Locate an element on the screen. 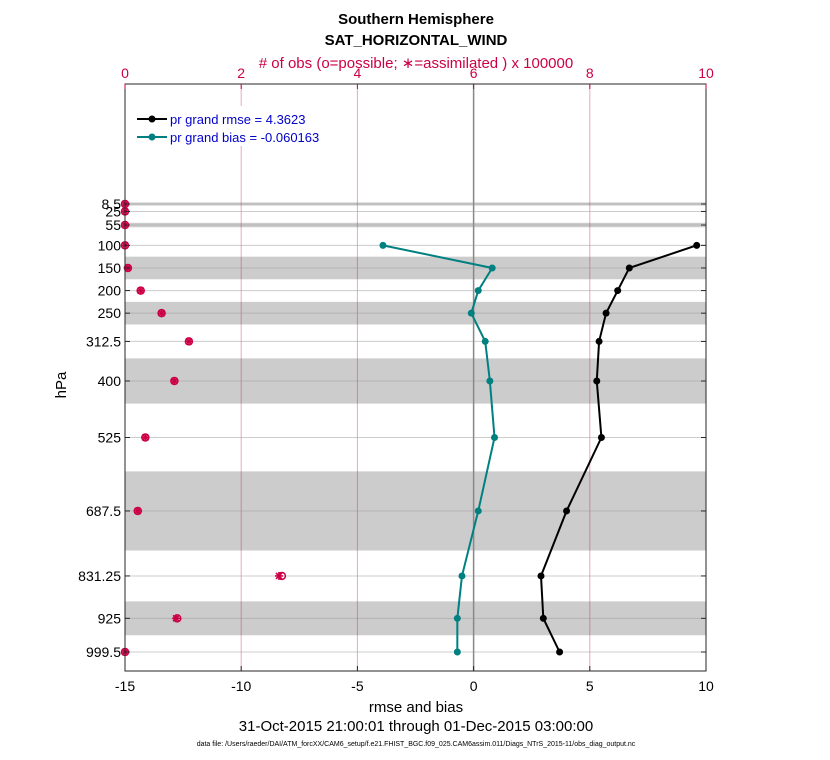 This screenshot has height=760, width=830. y-tick-label-7: 312.5 is located at coordinates (103, 341).